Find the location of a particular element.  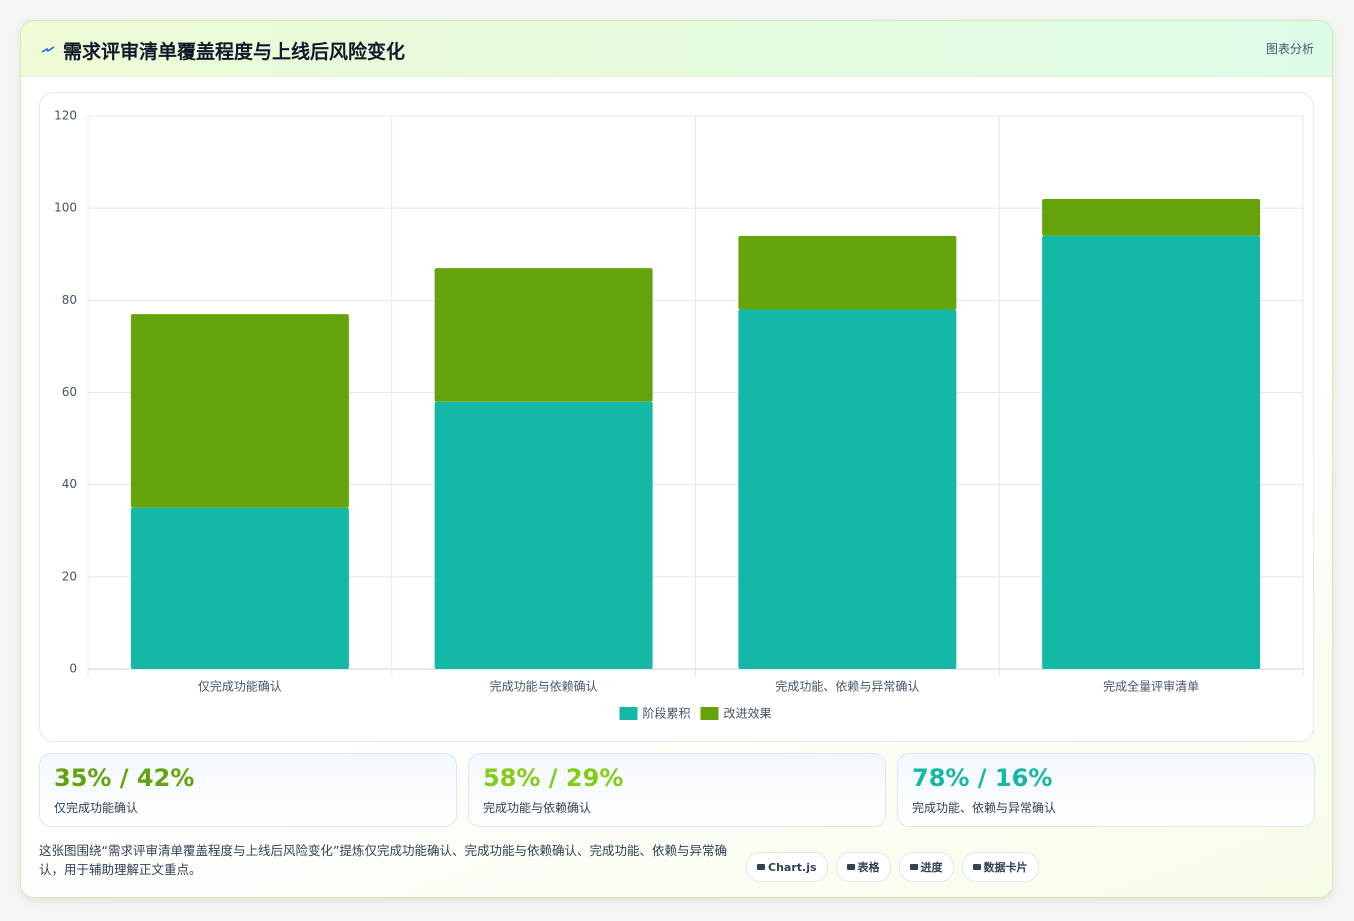

chip-label: 进度 is located at coordinates (931, 867).